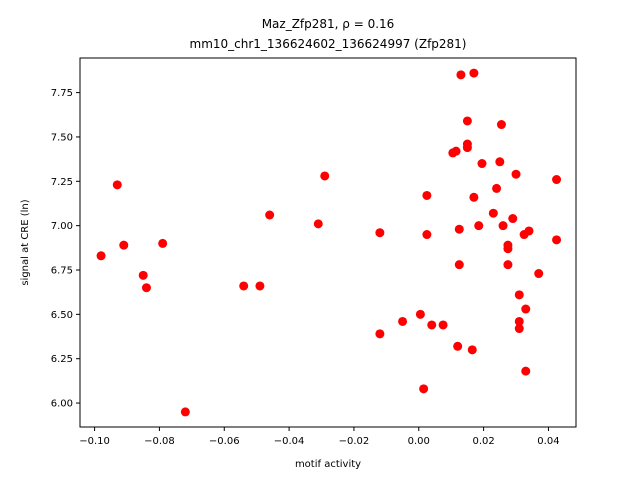 This screenshot has width=640, height=480. I want to click on x-tick-label: 0.02, so click(483, 441).